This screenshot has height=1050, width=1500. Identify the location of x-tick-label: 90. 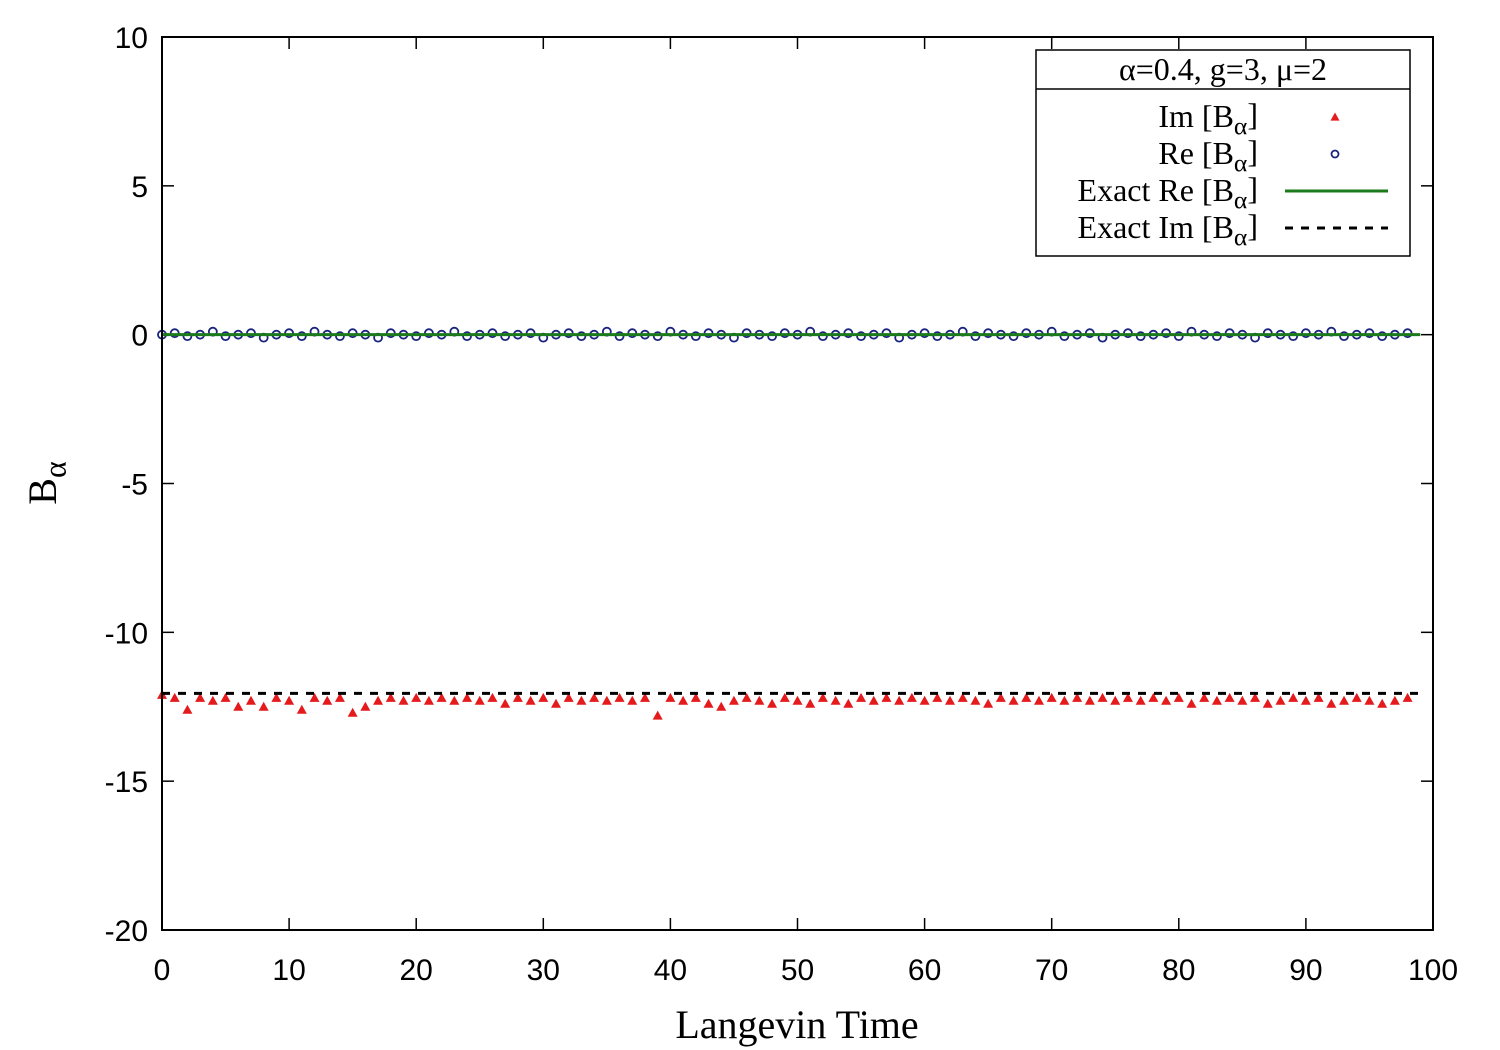
(1305, 970).